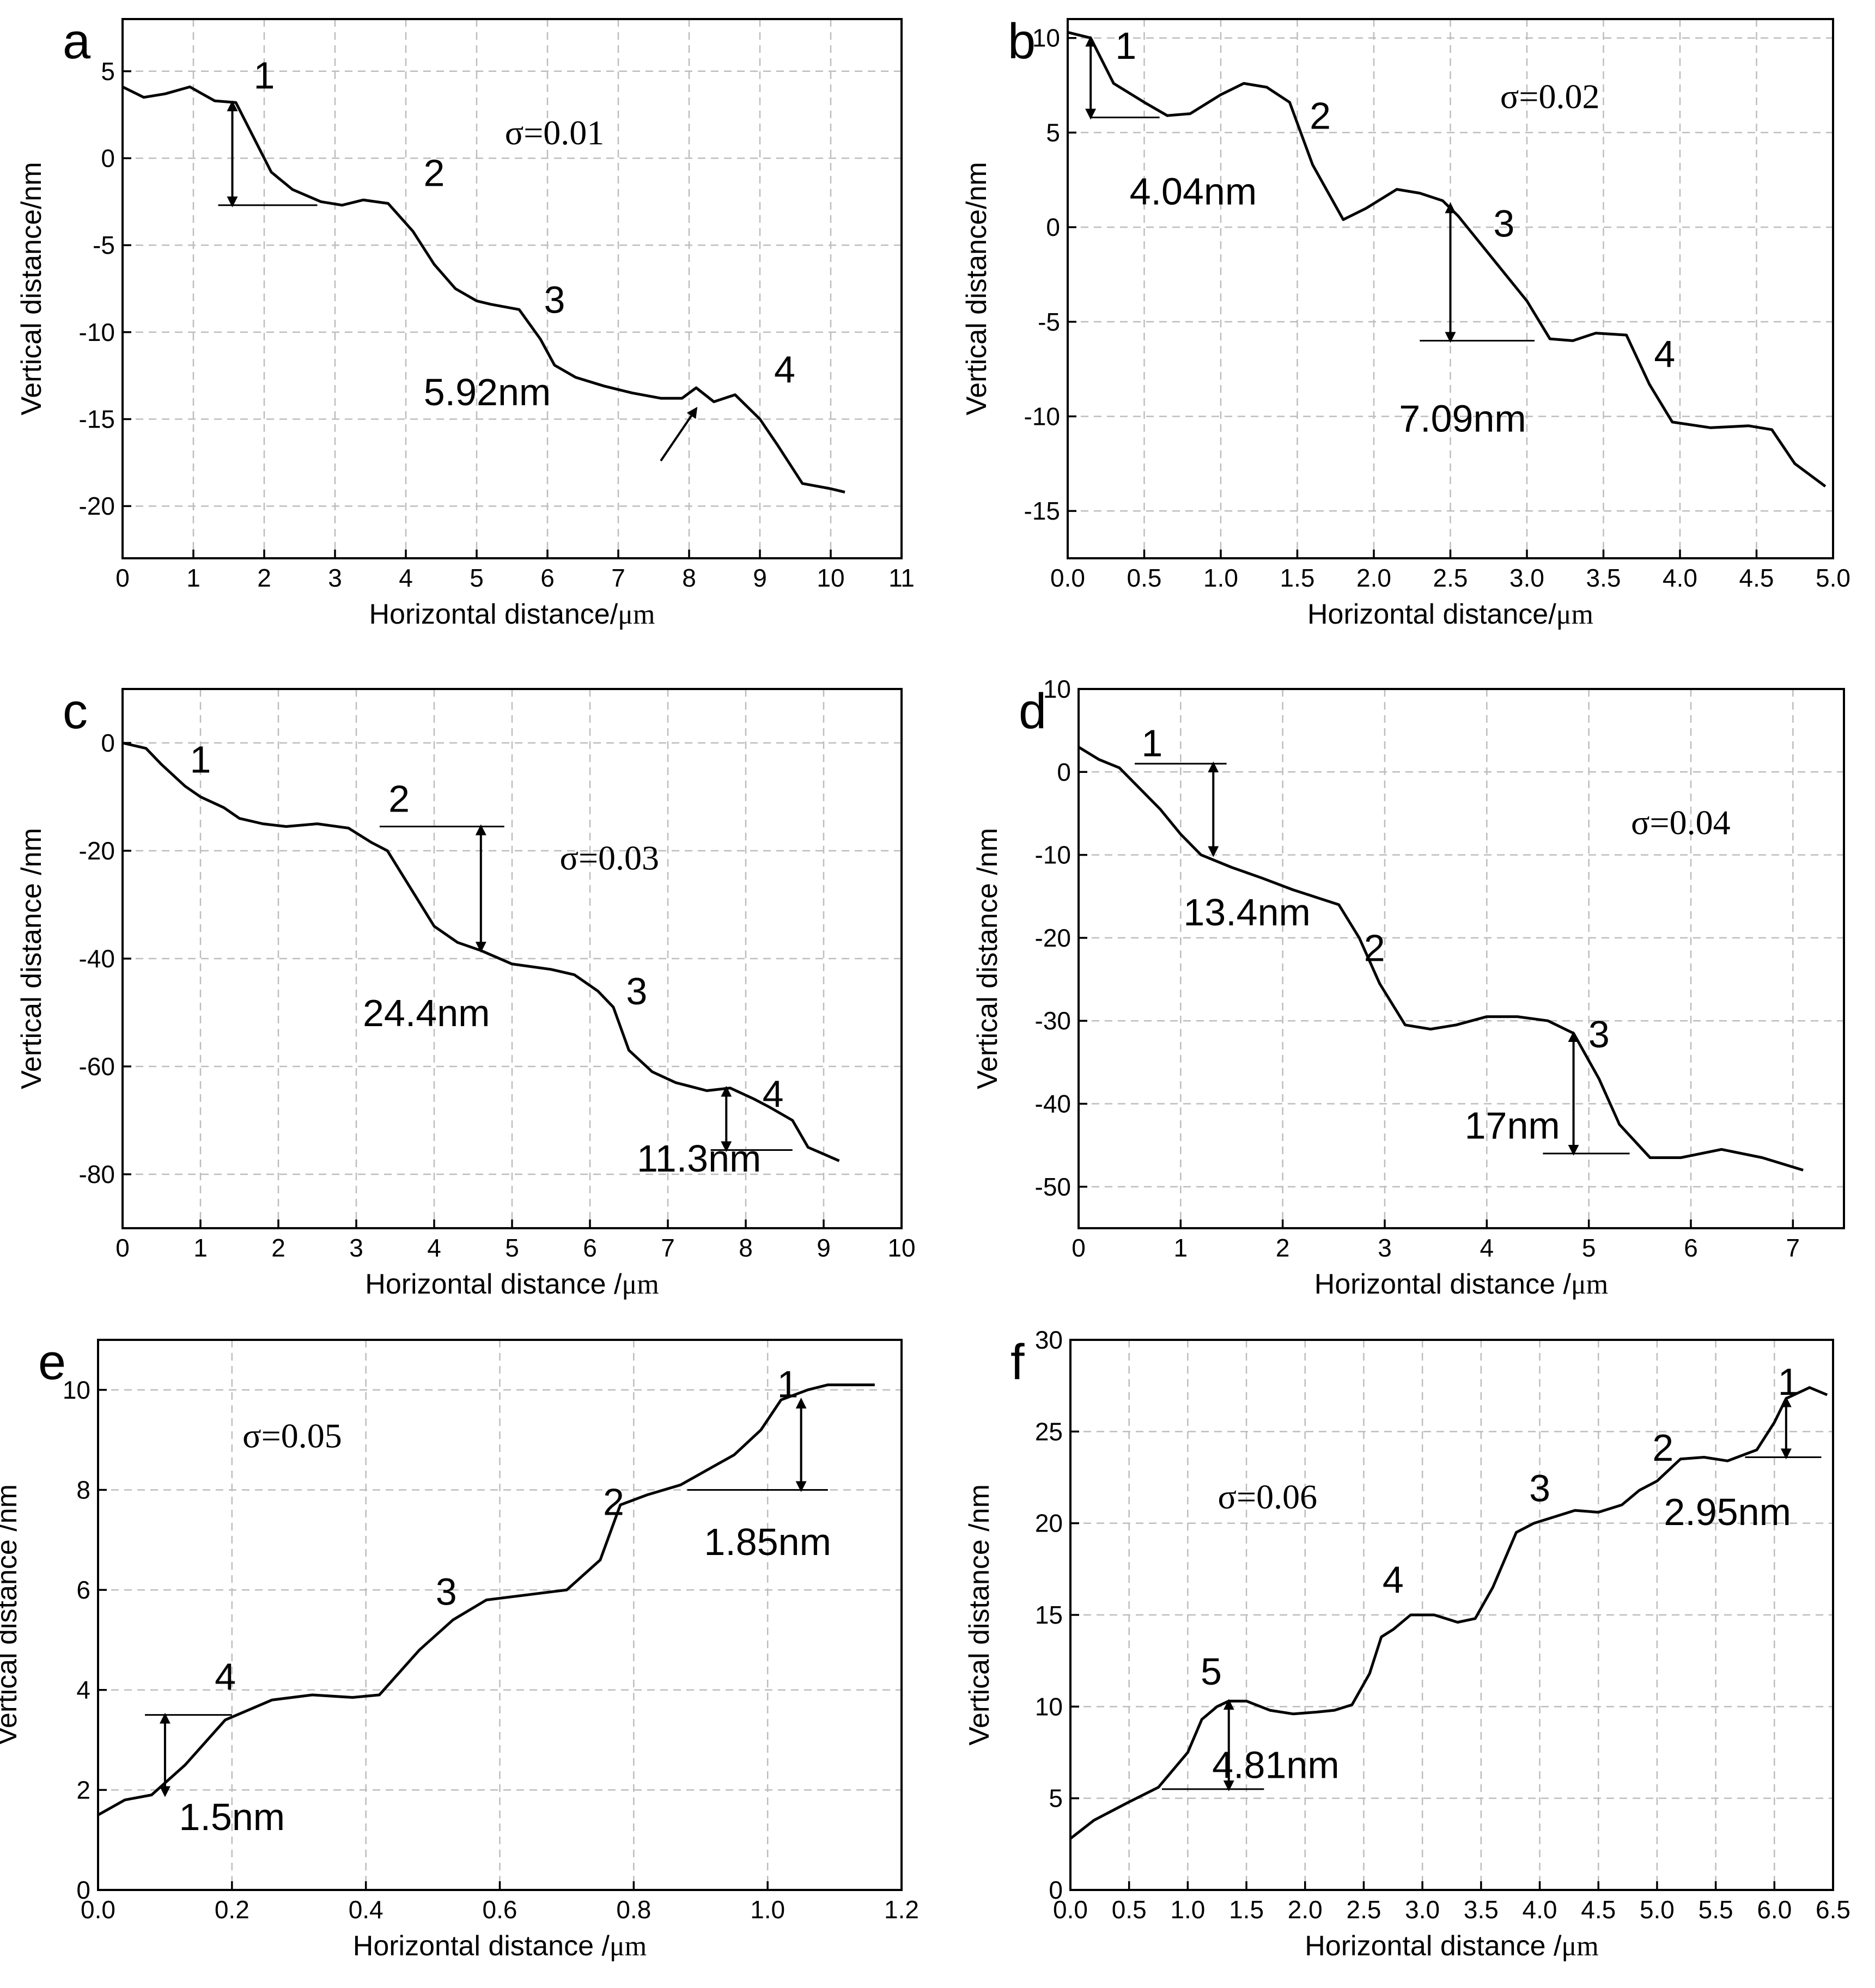 This screenshot has width=1875, height=1988. Describe the element at coordinates (1574, 614) in the screenshot. I see `x-axis-title-unit: μm` at that location.